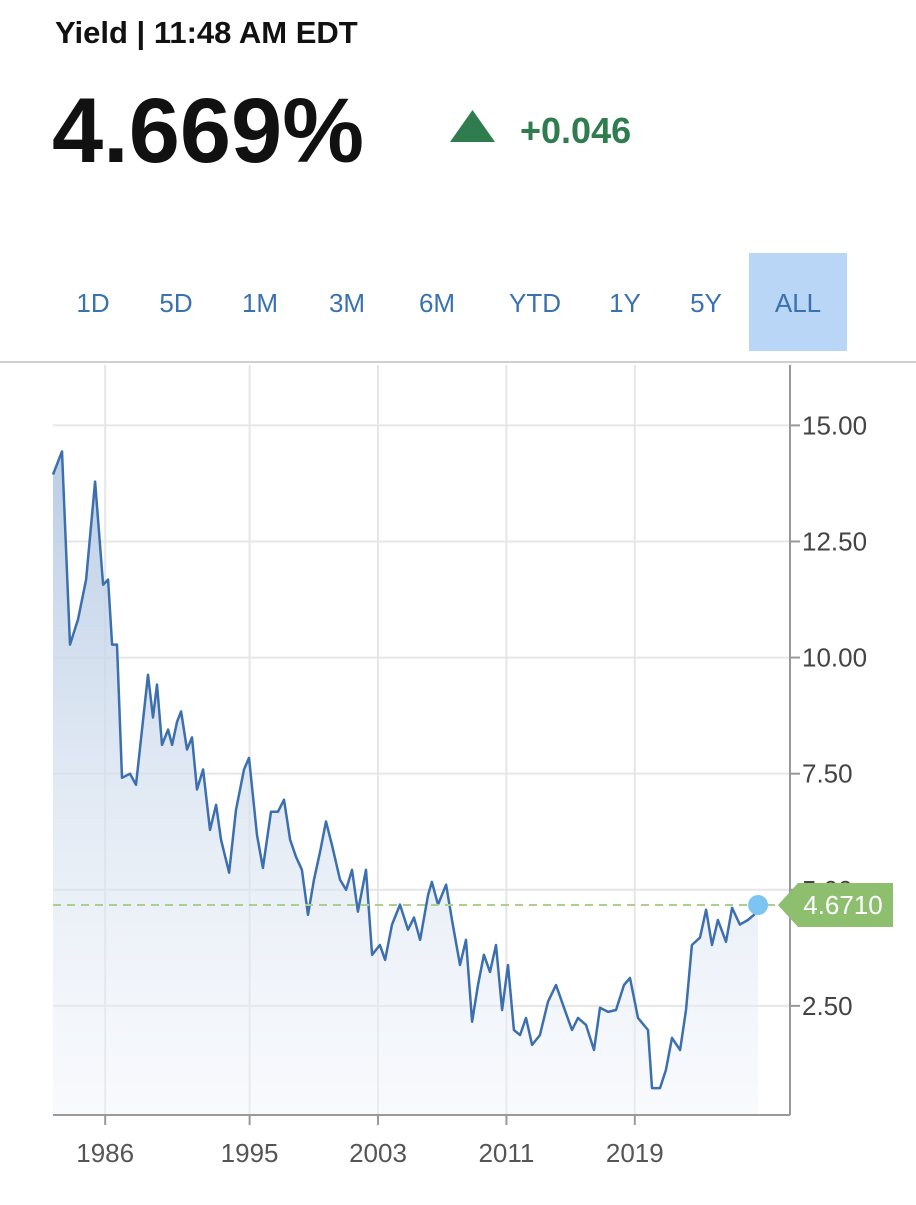 The image size is (916, 1205). Describe the element at coordinates (635, 1153) in the screenshot. I see `x-tick-label: 2019` at that location.